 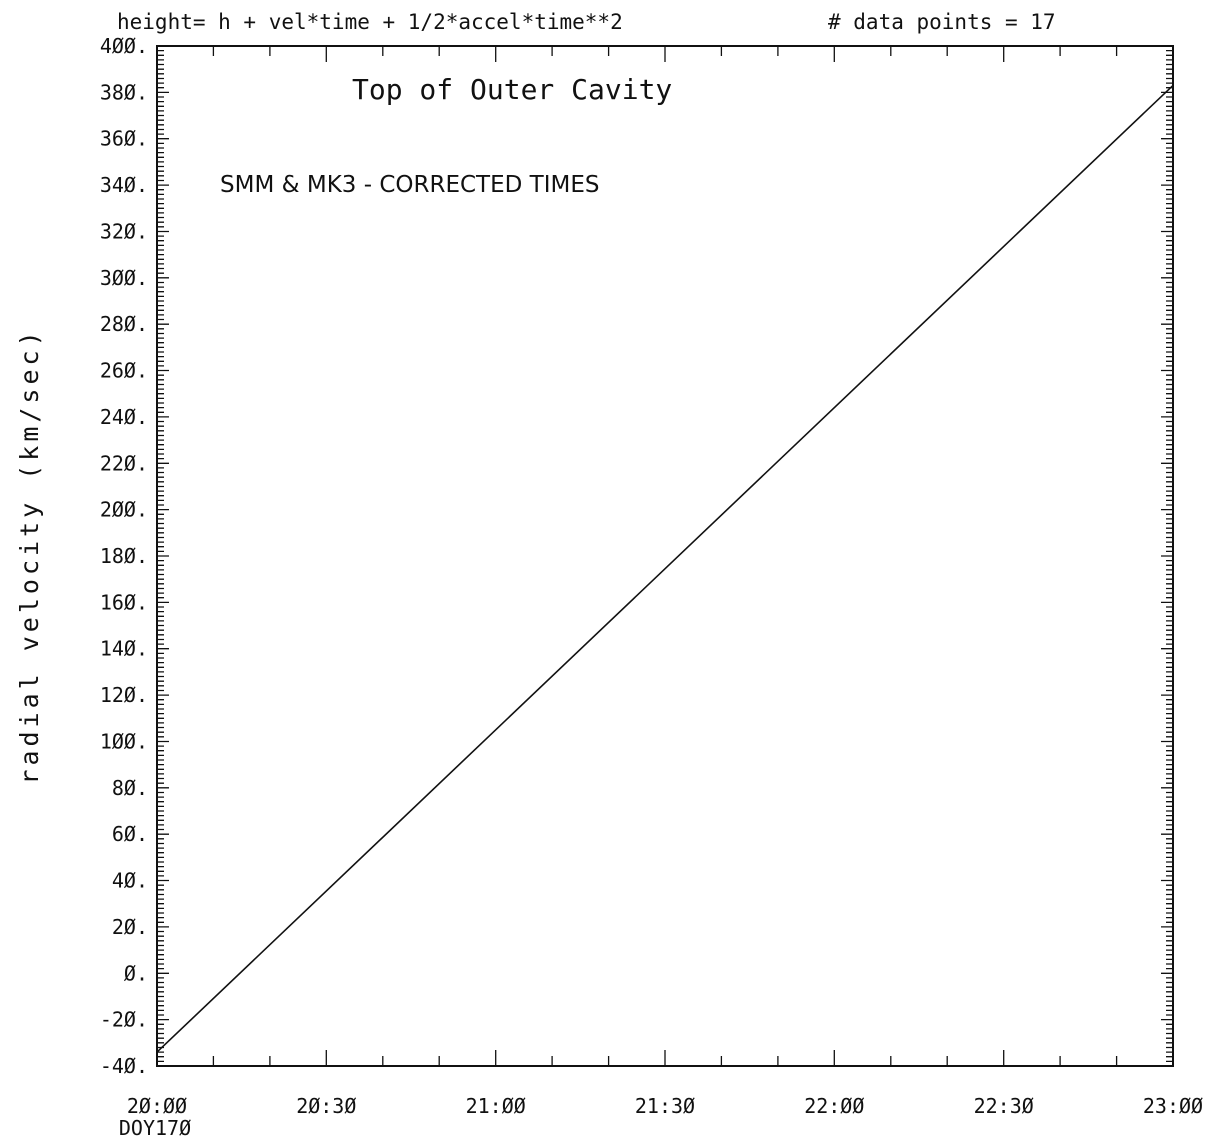 What do you see at coordinates (136, 973) in the screenshot?
I see `y-tick-label: Ø.` at bounding box center [136, 973].